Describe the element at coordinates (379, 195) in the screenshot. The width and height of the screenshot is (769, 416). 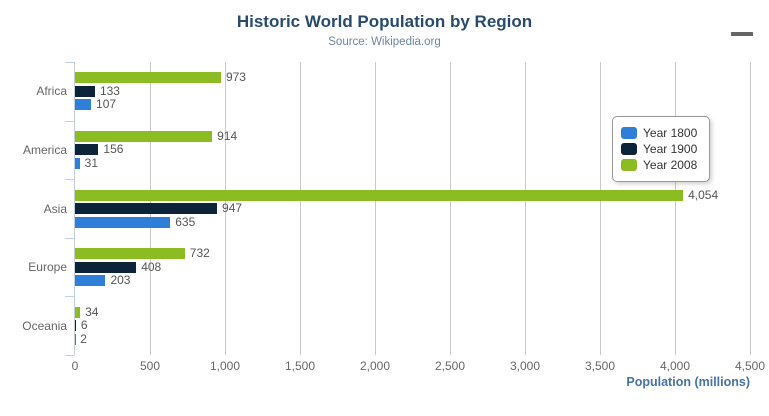
I see `bar-asia-year-2008` at that location.